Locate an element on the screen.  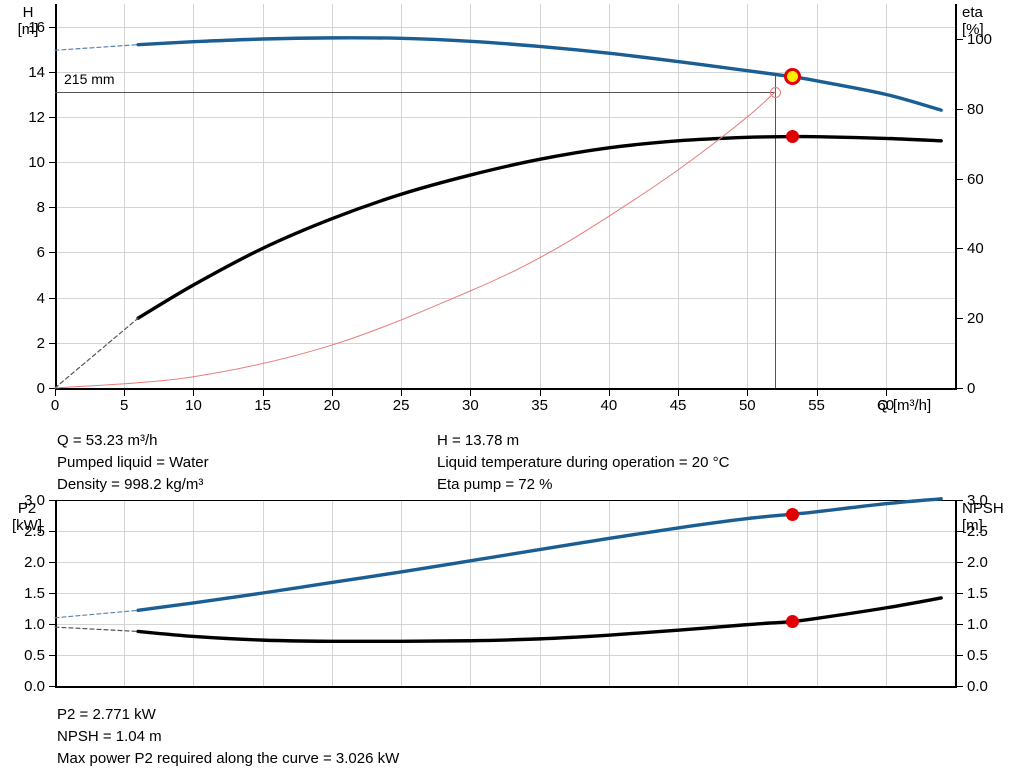
npsh-axis-title-line1: NPSH is located at coordinates (983, 508).